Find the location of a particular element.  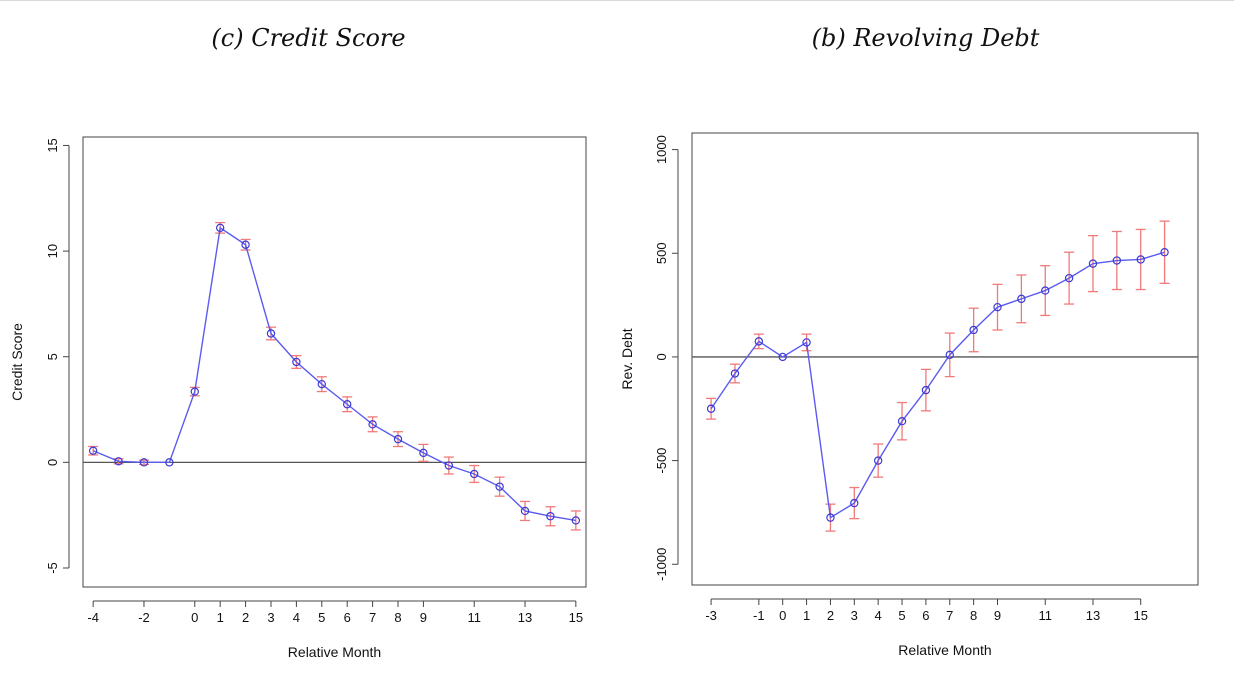

x-tick-label: -2 is located at coordinates (144, 617).